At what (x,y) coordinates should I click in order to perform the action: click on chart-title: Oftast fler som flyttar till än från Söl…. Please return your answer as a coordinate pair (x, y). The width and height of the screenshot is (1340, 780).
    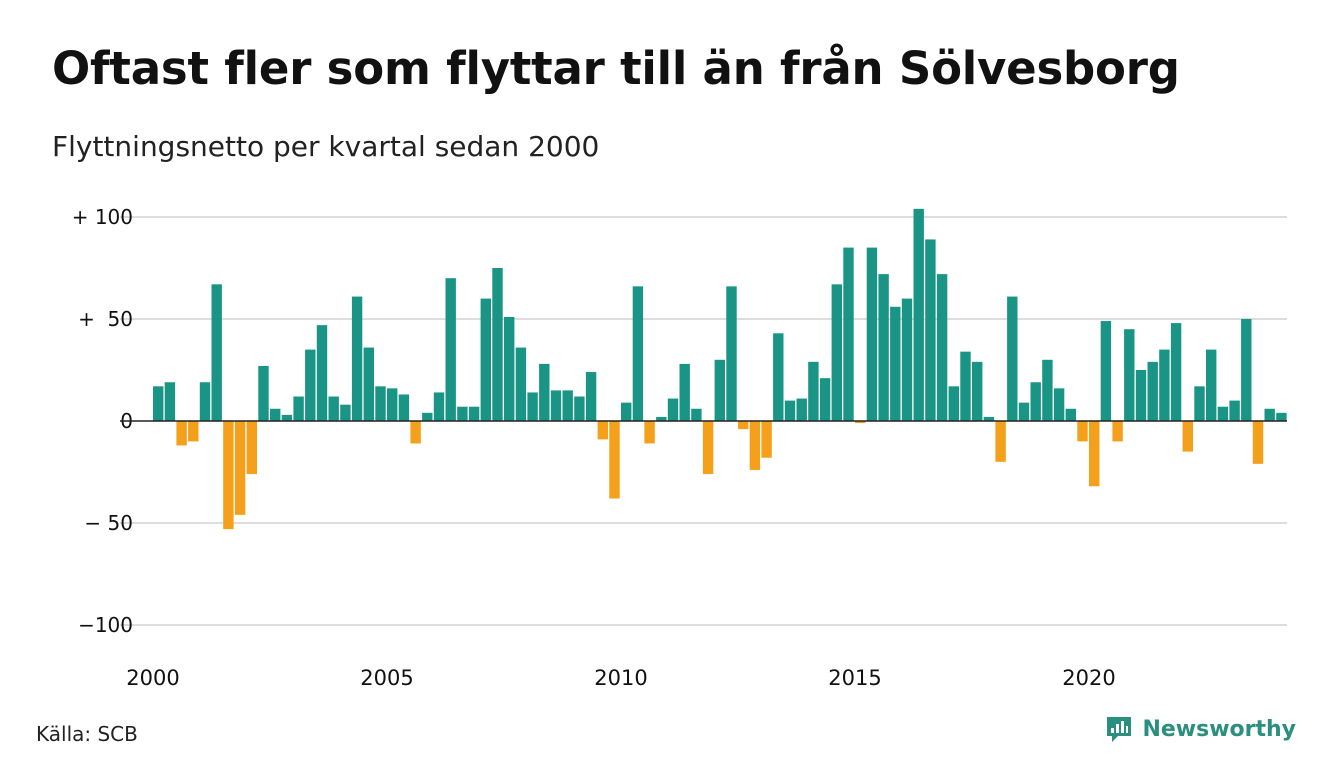
    Looking at the image, I should click on (616, 68).